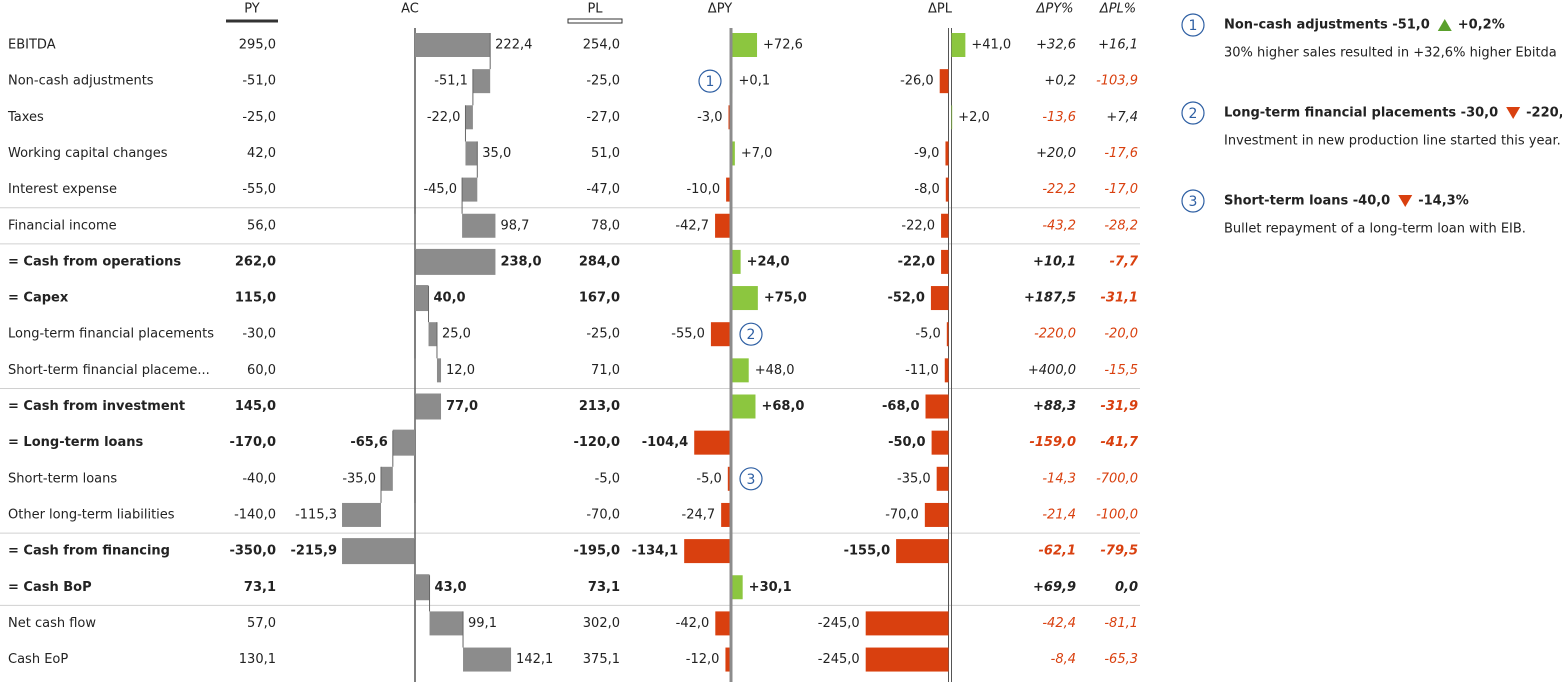 The image size is (1562, 682). What do you see at coordinates (710, 82) in the screenshot?
I see `note-marker-number: 1` at bounding box center [710, 82].